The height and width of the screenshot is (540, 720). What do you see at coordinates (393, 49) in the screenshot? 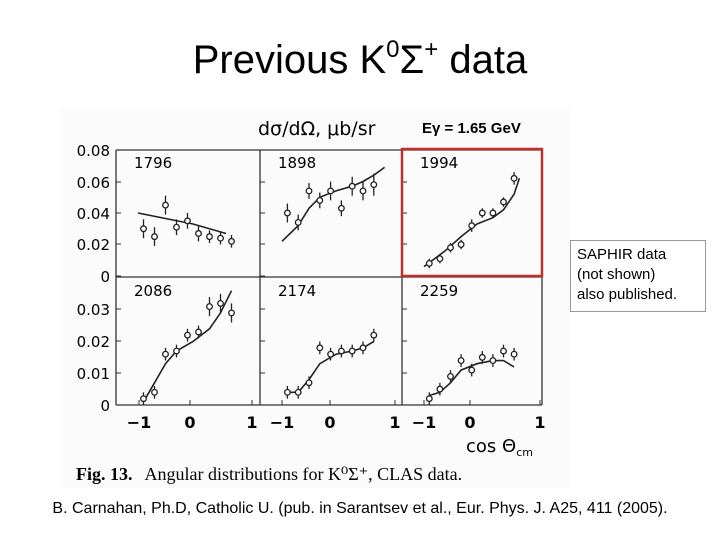
I see `title-superscript-zero: 0` at bounding box center [393, 49].